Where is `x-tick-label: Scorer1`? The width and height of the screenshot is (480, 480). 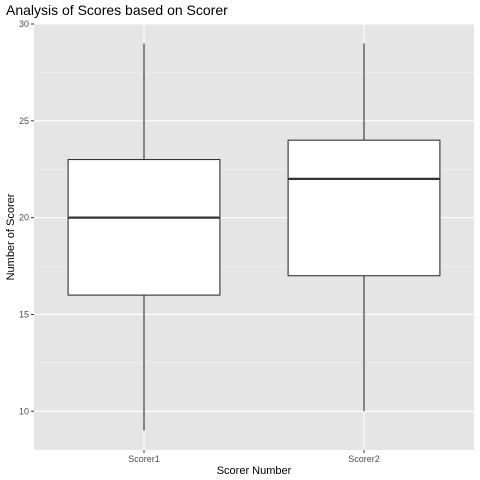 x-tick-label: Scorer1 is located at coordinates (144, 459).